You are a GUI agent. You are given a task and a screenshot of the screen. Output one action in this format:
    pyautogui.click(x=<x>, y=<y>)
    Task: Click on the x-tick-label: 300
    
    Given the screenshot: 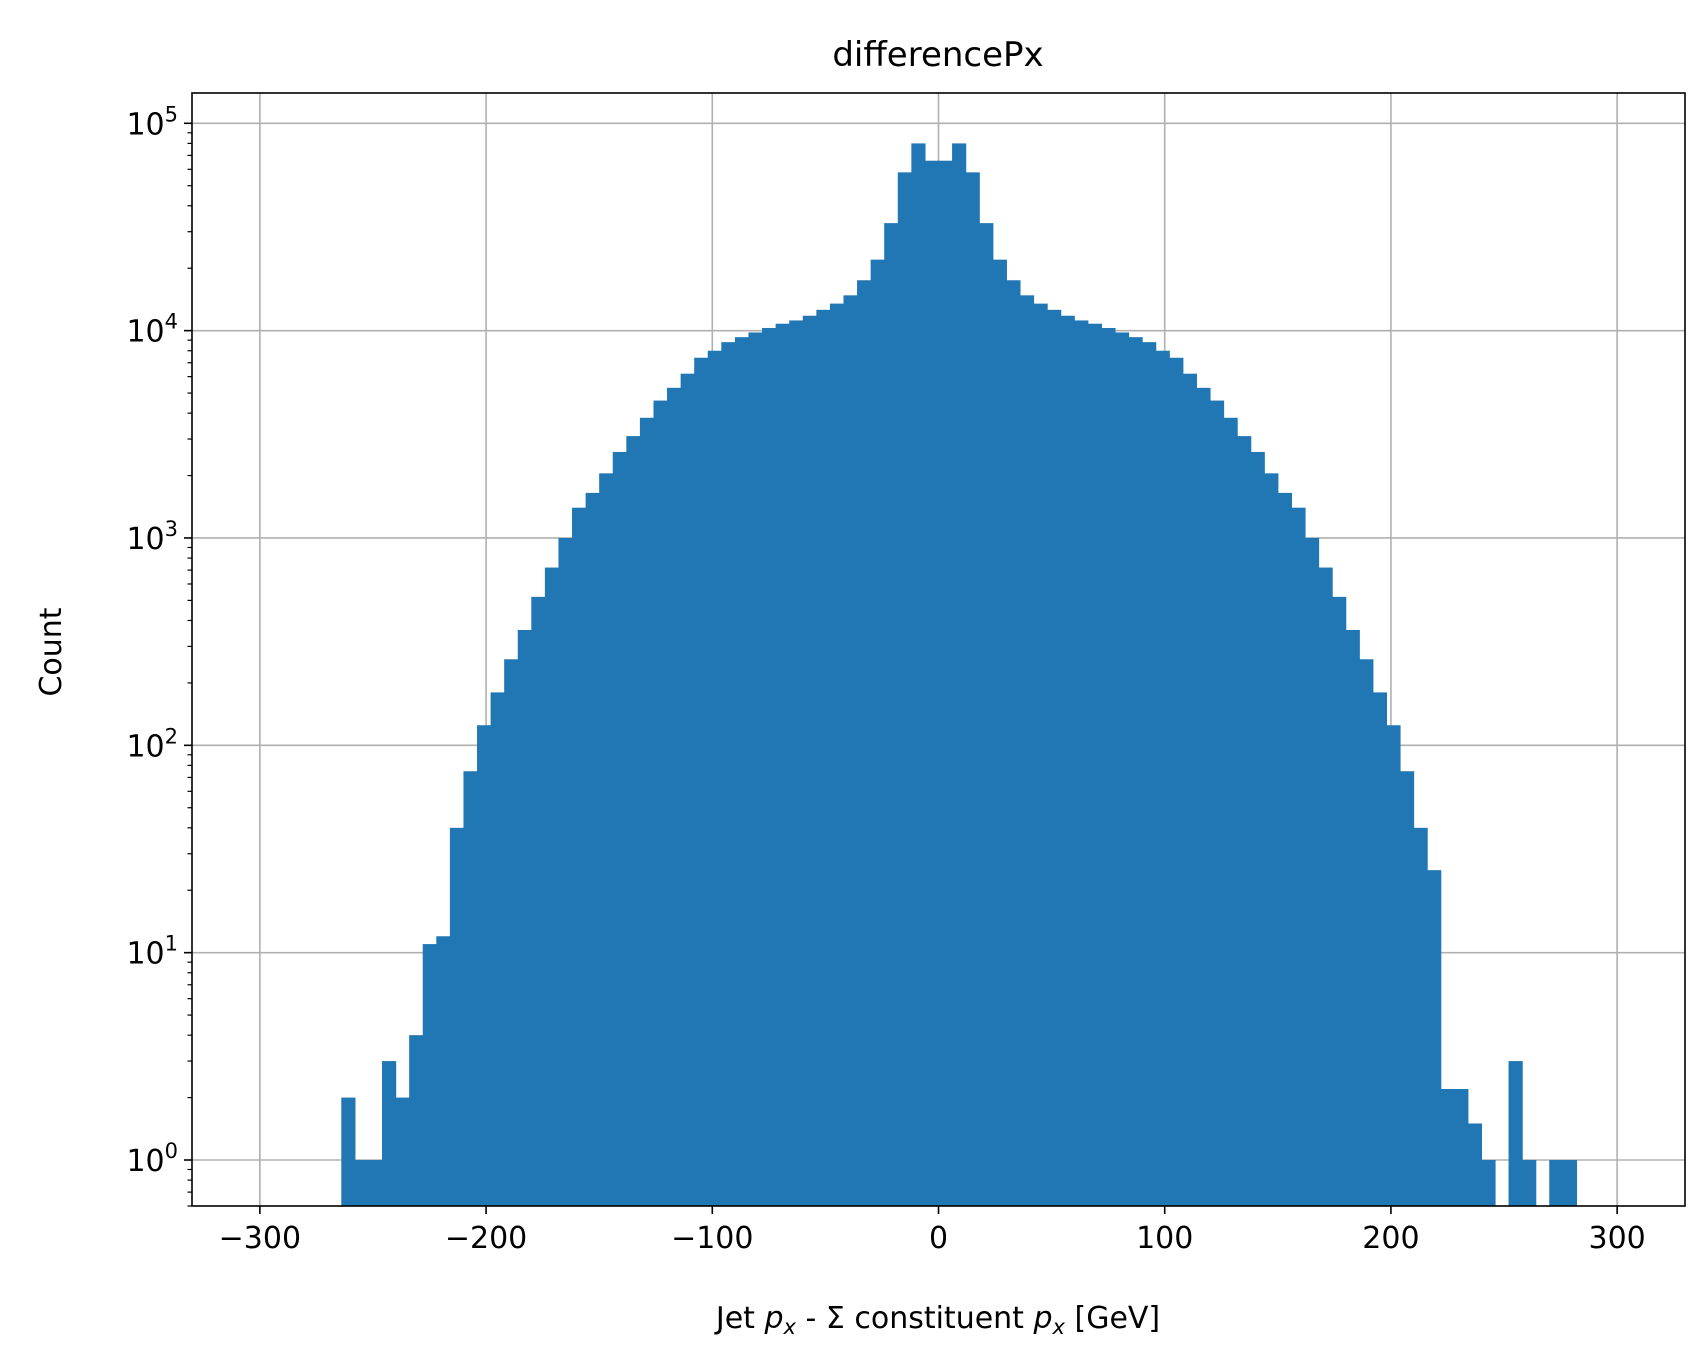 What is the action you would take?
    pyautogui.click(x=1617, y=1238)
    